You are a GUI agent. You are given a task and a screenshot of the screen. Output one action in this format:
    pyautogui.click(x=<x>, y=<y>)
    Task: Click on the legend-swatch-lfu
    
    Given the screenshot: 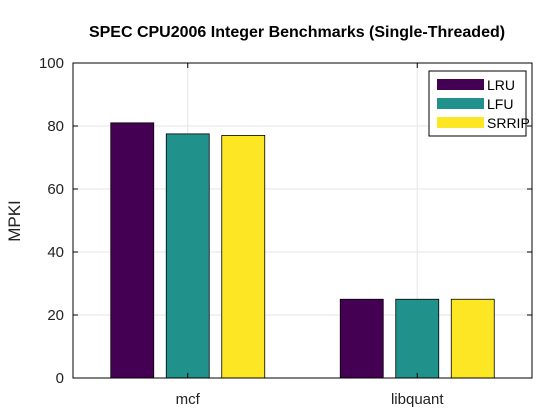 What is the action you would take?
    pyautogui.click(x=460, y=103)
    